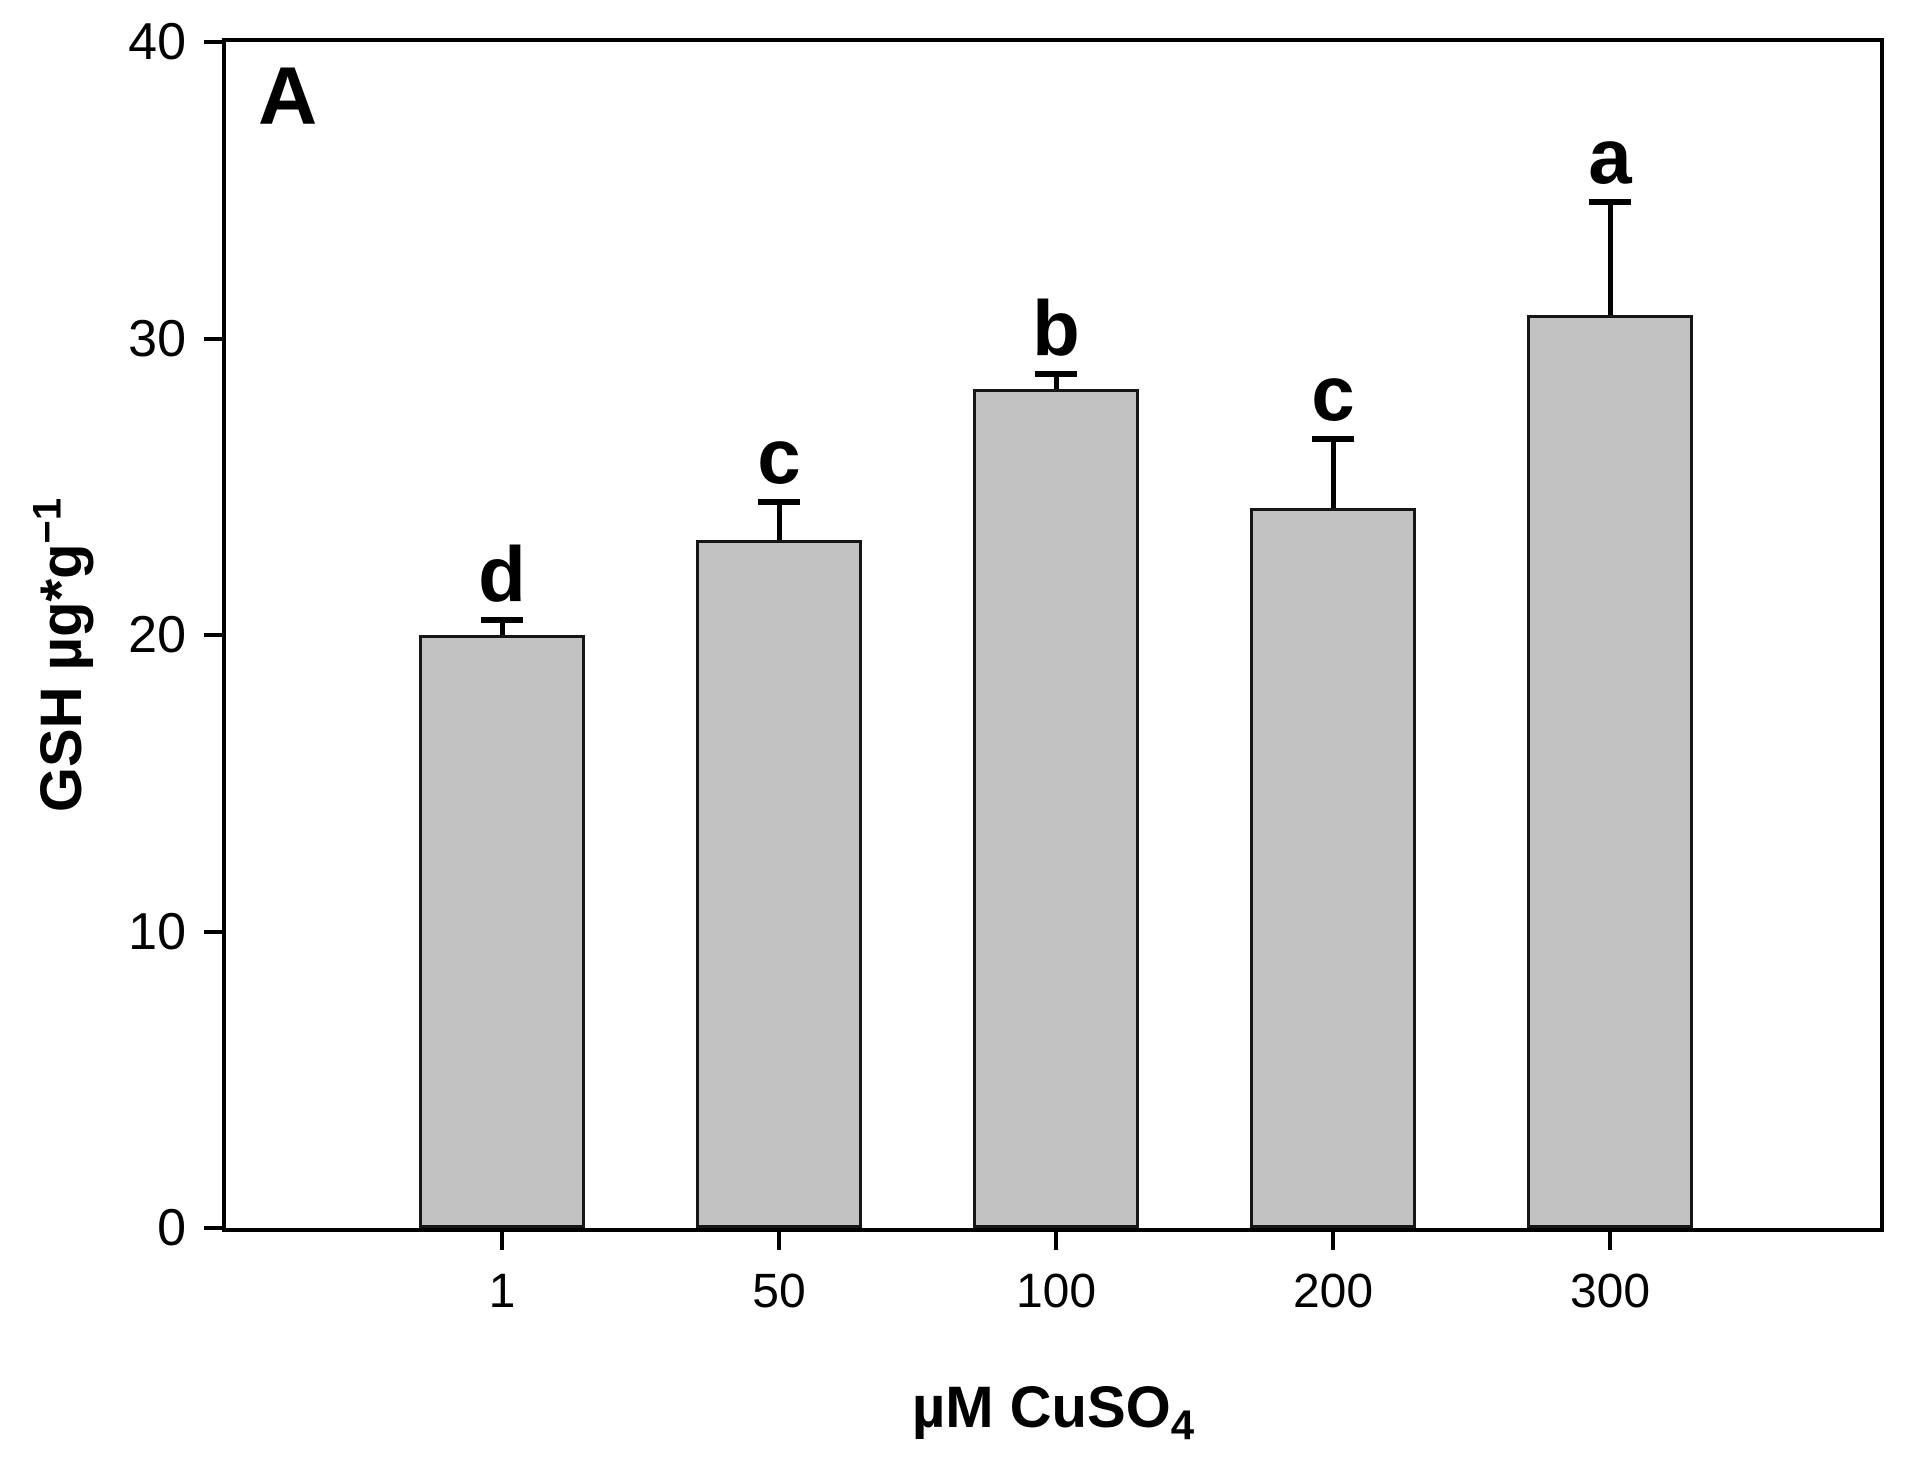 This screenshot has height=1470, width=1910. Describe the element at coordinates (1610, 1291) in the screenshot. I see `x-axis-tick-label: 300` at that location.